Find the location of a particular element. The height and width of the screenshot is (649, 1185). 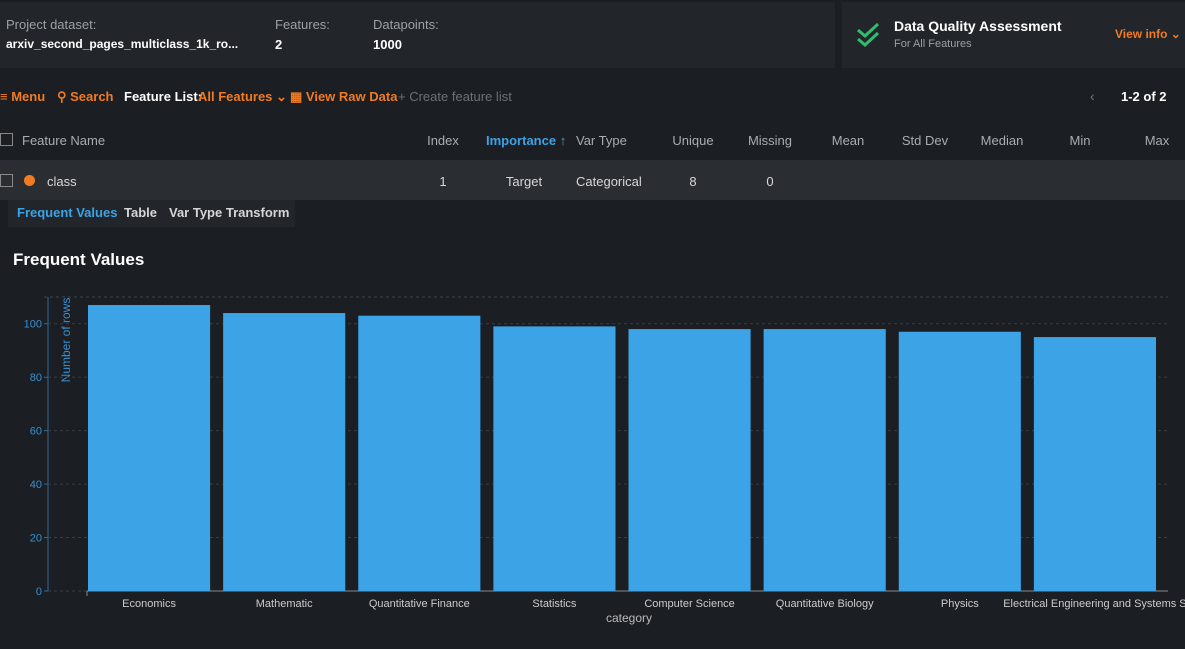

y-tick-label: 20 is located at coordinates (36, 539).